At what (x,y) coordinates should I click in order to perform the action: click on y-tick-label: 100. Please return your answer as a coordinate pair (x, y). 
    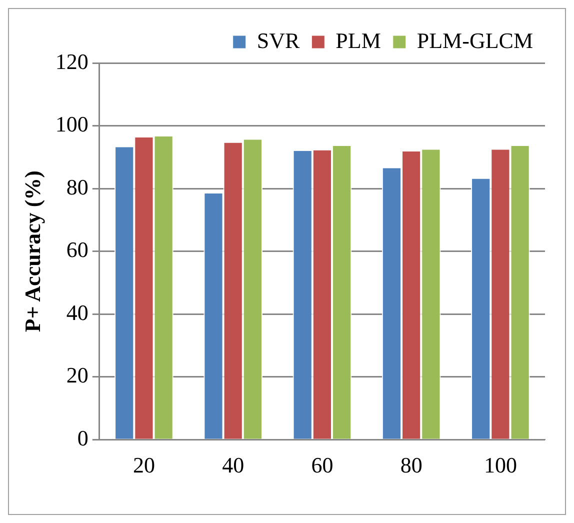
    Looking at the image, I should click on (71, 124).